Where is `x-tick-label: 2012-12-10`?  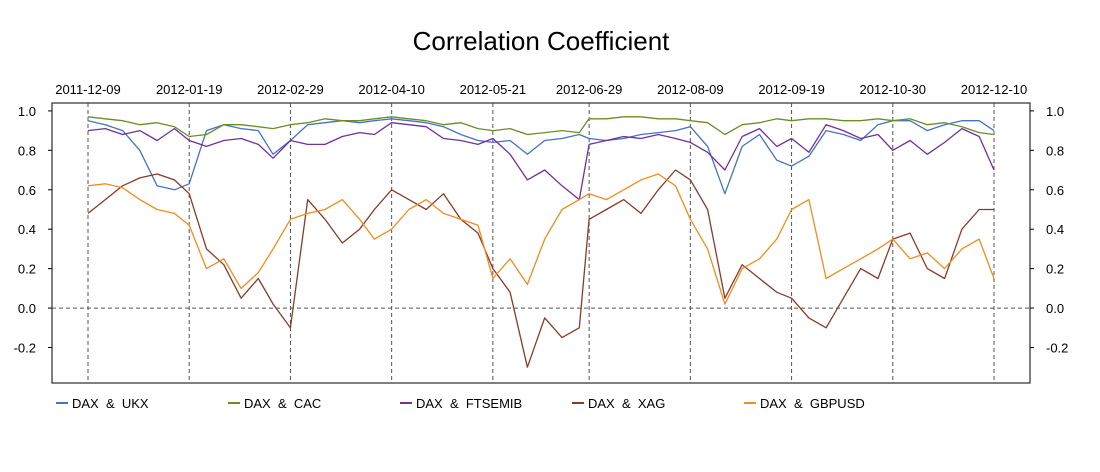
x-tick-label: 2012-12-10 is located at coordinates (994, 89).